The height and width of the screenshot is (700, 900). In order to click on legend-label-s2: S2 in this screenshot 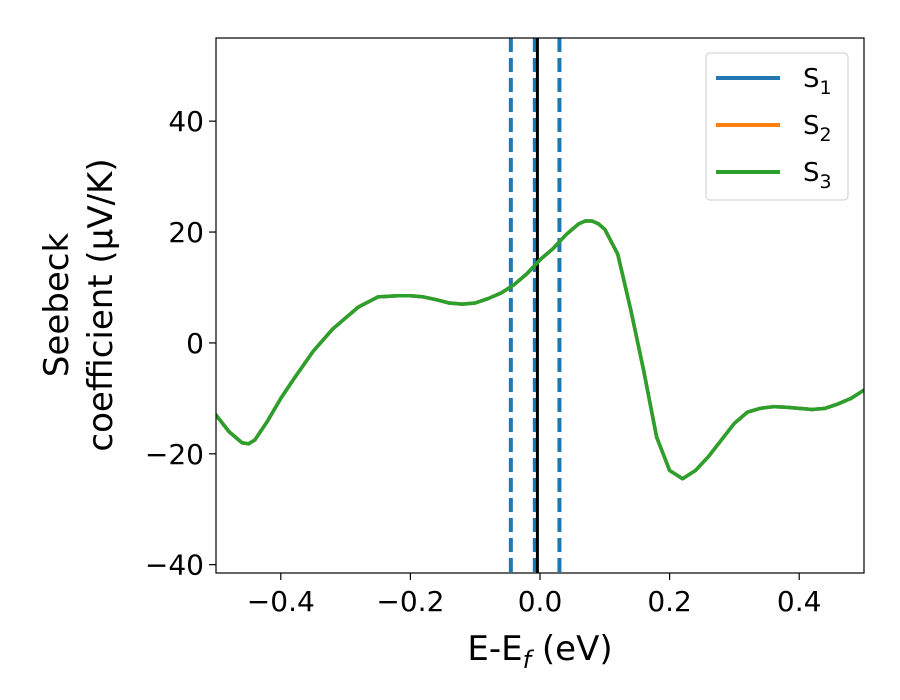, I will do `click(817, 128)`.